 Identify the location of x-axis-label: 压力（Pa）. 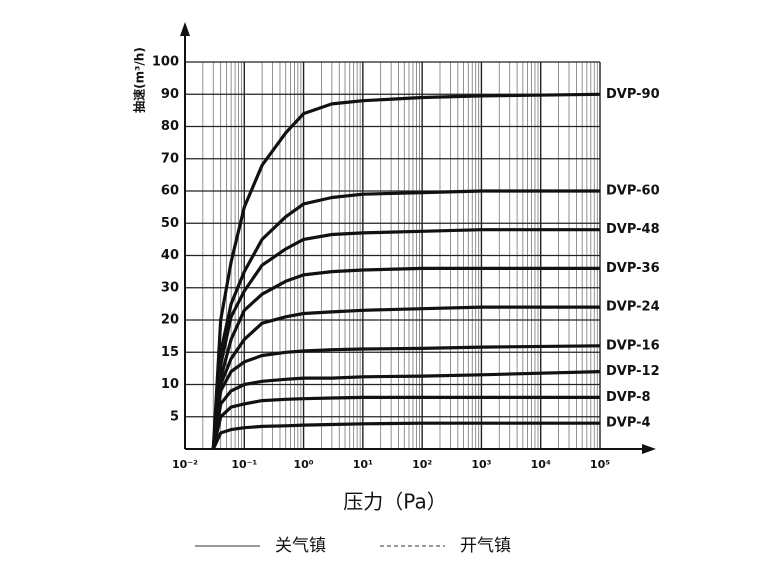
(394, 502).